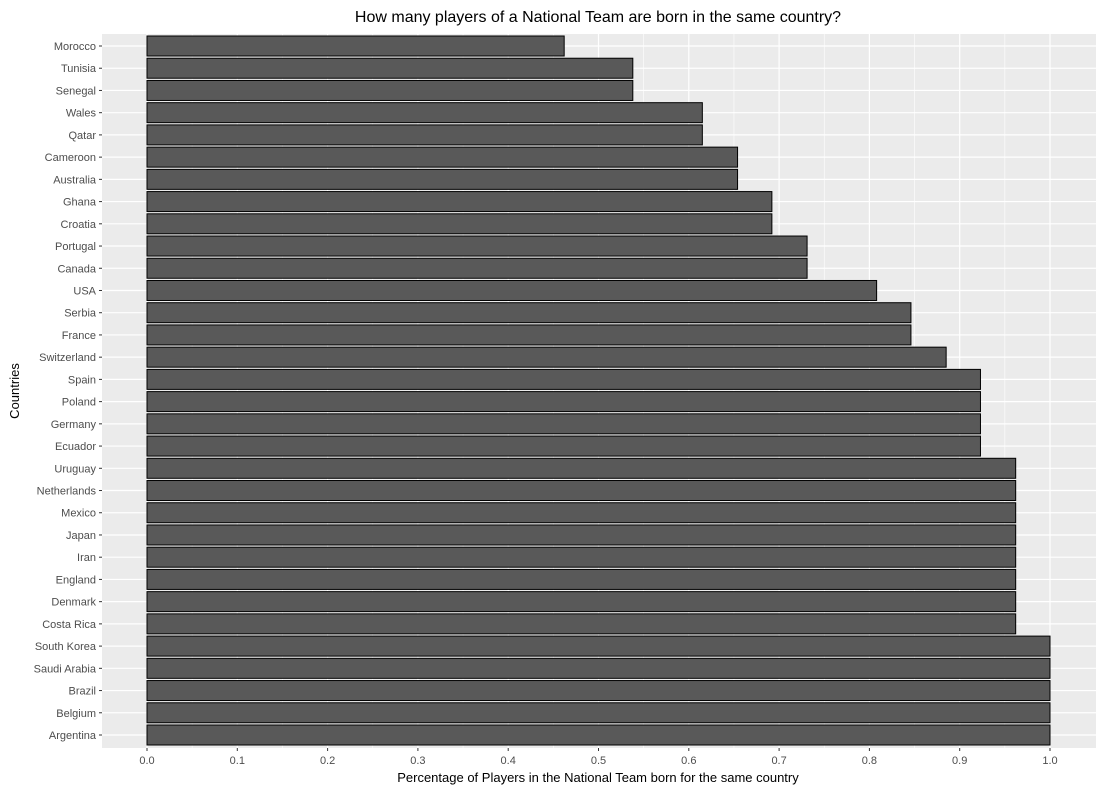 The width and height of the screenshot is (1103, 792). I want to click on x-tick-label: 0.9, so click(959, 761).